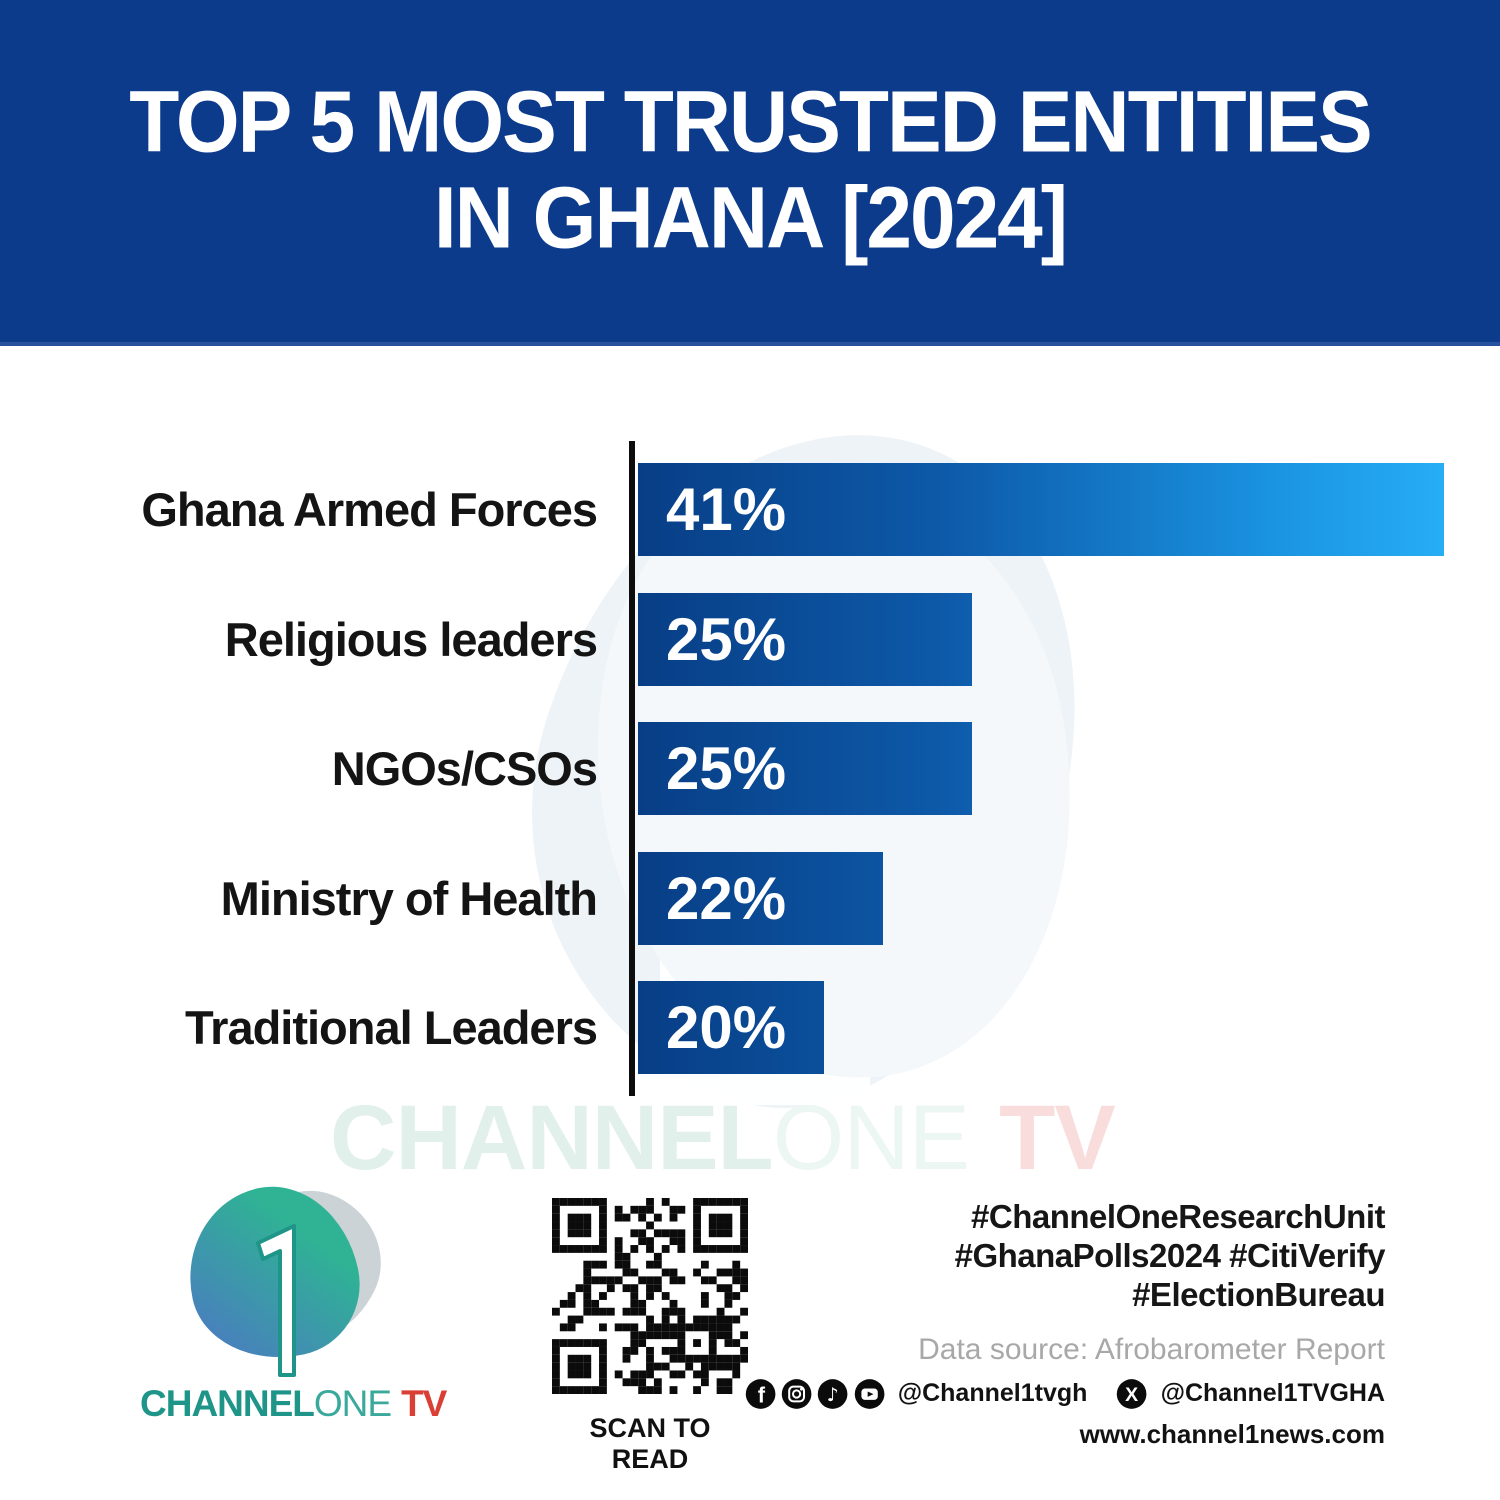 Image resolution: width=1500 pixels, height=1500 pixels. What do you see at coordinates (871, 1138) in the screenshot?
I see `watermark-one: ONE` at bounding box center [871, 1138].